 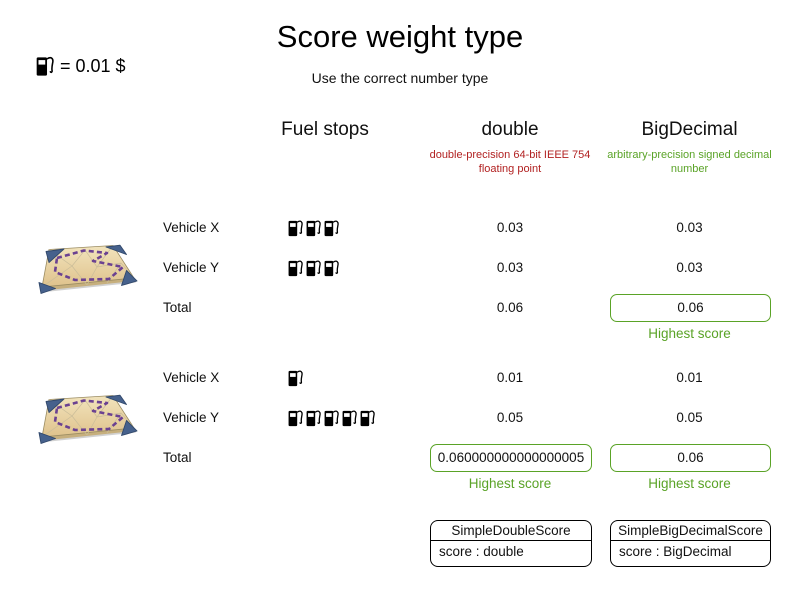 What do you see at coordinates (689, 129) in the screenshot?
I see `column-header-bigdecimal: BigDecimal` at bounding box center [689, 129].